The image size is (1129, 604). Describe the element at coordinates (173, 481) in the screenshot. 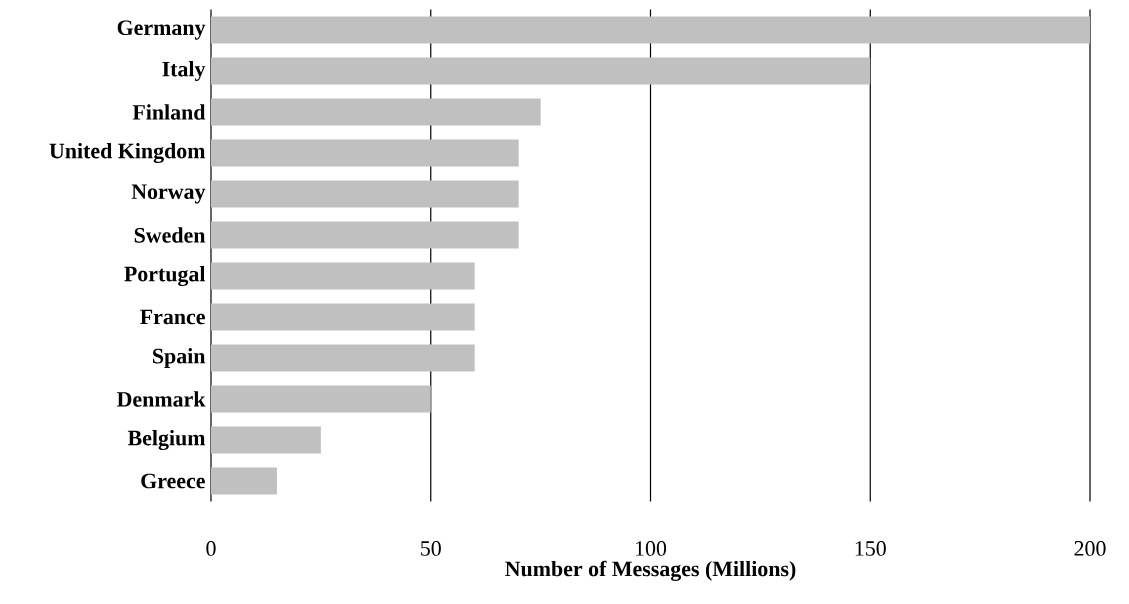

I see `y-tick-label: Greece` at that location.